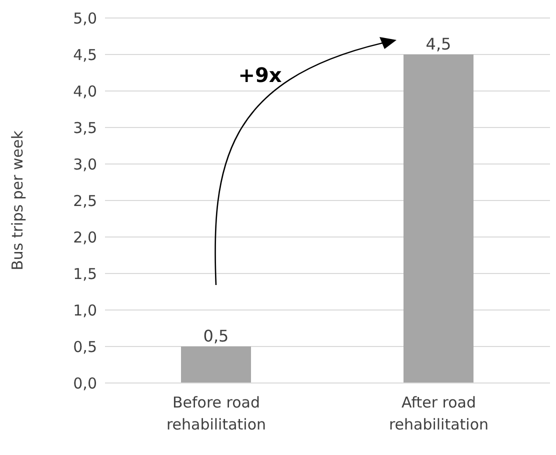 This screenshot has height=455, width=556. Describe the element at coordinates (85, 310) in the screenshot. I see `y-tick-label: 1,0` at that location.